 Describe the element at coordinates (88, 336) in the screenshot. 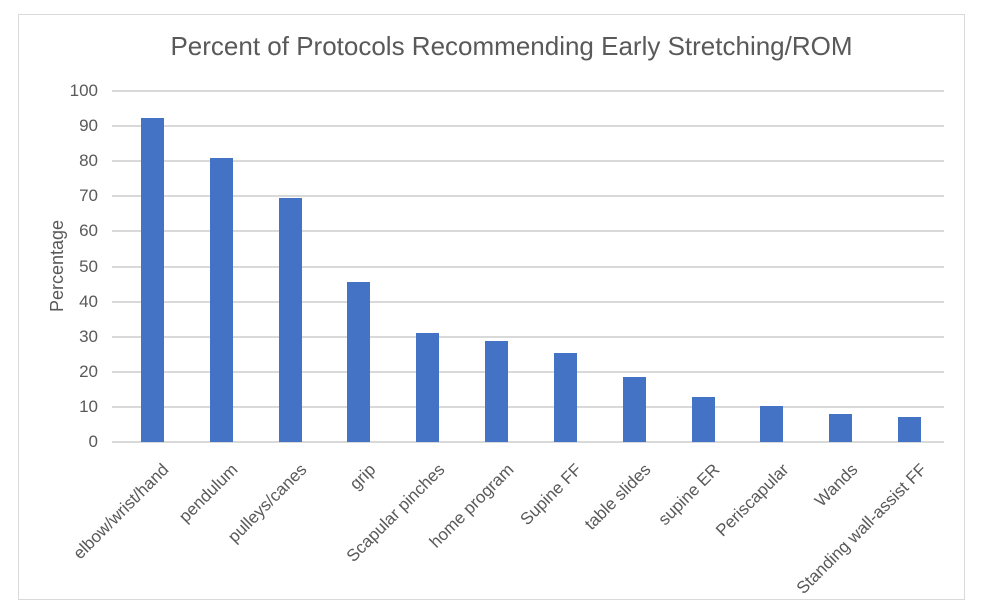

I see `y-tick-label: 30` at that location.